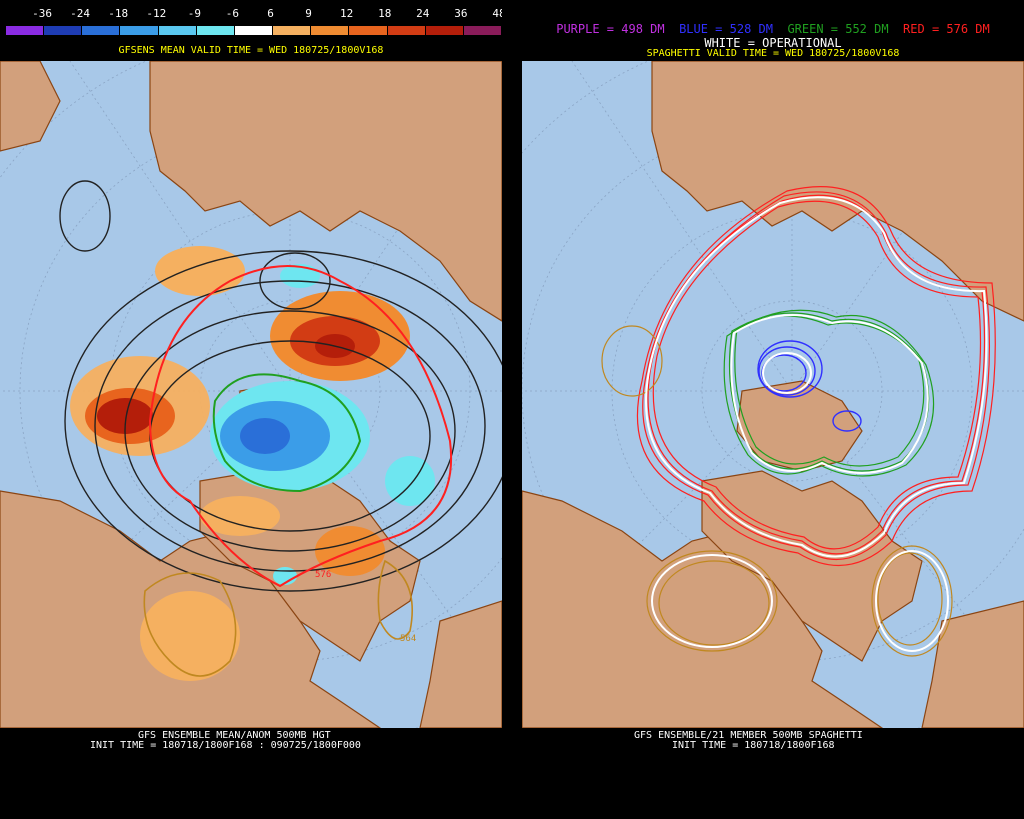 This screenshot has height=819, width=1024. I want to click on 552-contour, so click(287, 433).